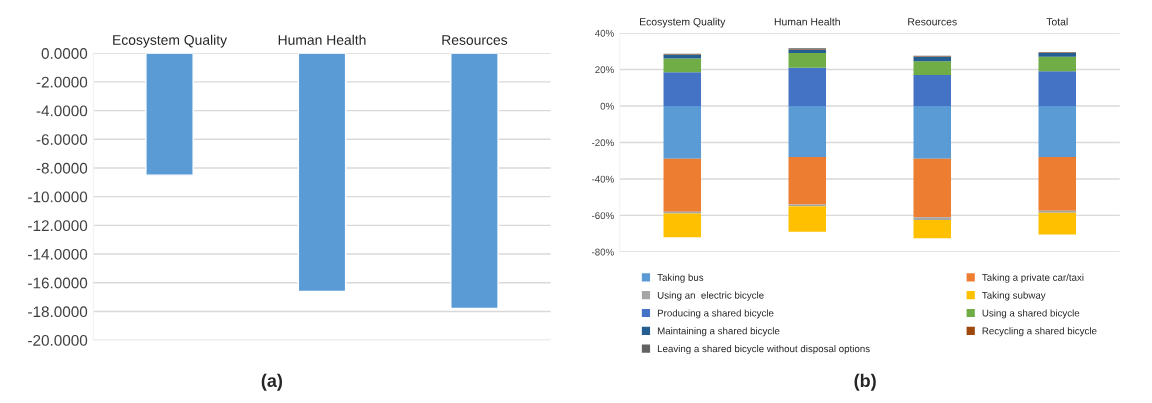 Image resolution: width=1152 pixels, height=403 pixels. What do you see at coordinates (865, 382) in the screenshot?
I see `text: (b)` at bounding box center [865, 382].